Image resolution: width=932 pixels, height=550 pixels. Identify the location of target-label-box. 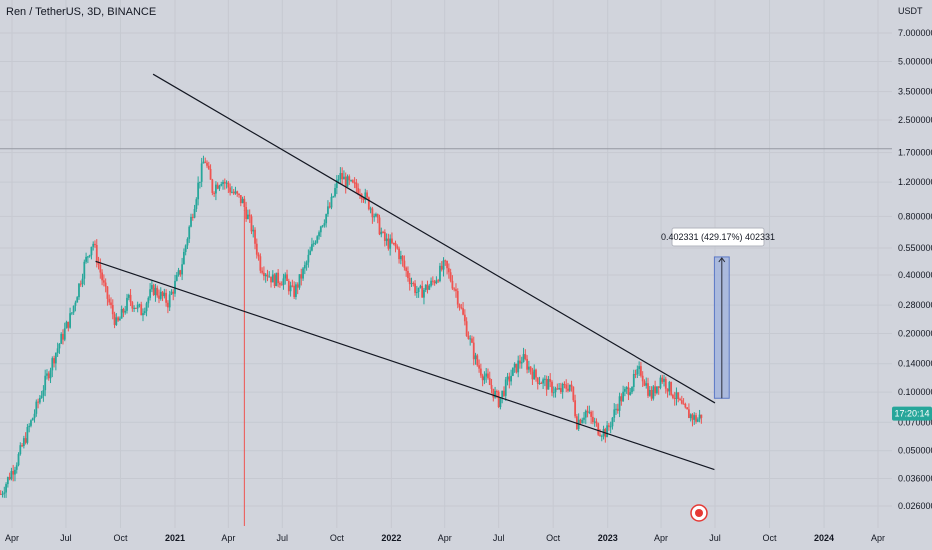
(718, 237).